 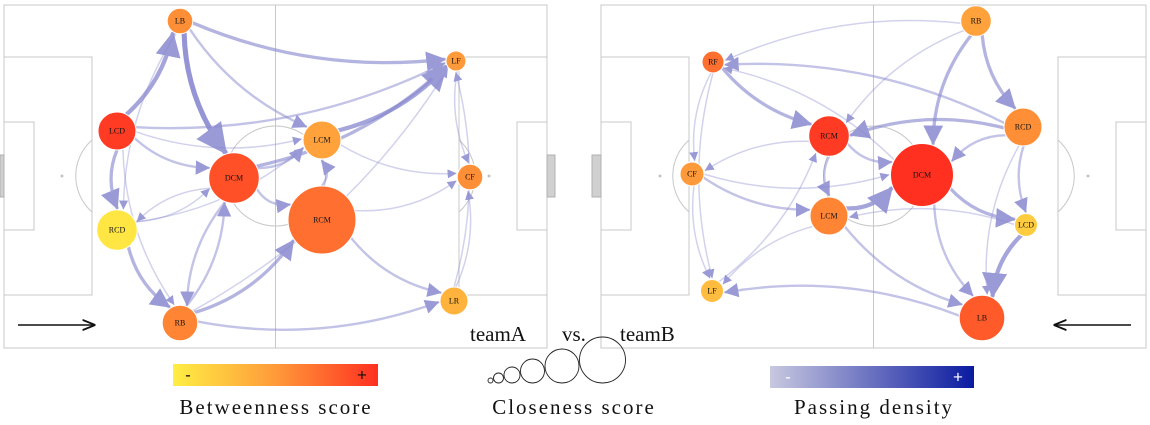 I want to click on density-legend: - + Passing density, so click(x=872, y=392).